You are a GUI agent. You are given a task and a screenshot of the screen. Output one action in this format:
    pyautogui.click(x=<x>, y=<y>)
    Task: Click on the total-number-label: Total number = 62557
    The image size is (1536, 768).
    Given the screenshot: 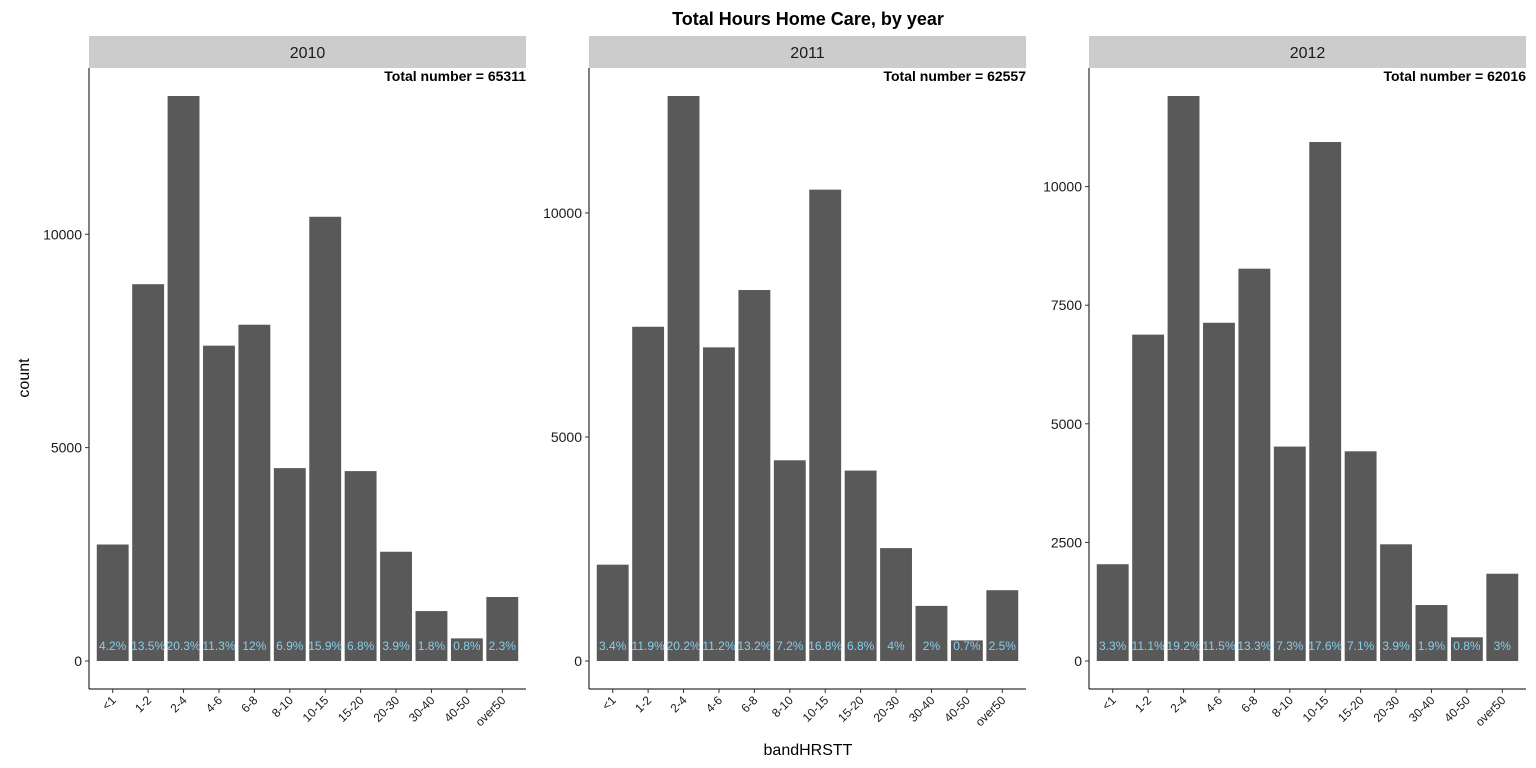 What is the action you would take?
    pyautogui.click(x=954, y=76)
    